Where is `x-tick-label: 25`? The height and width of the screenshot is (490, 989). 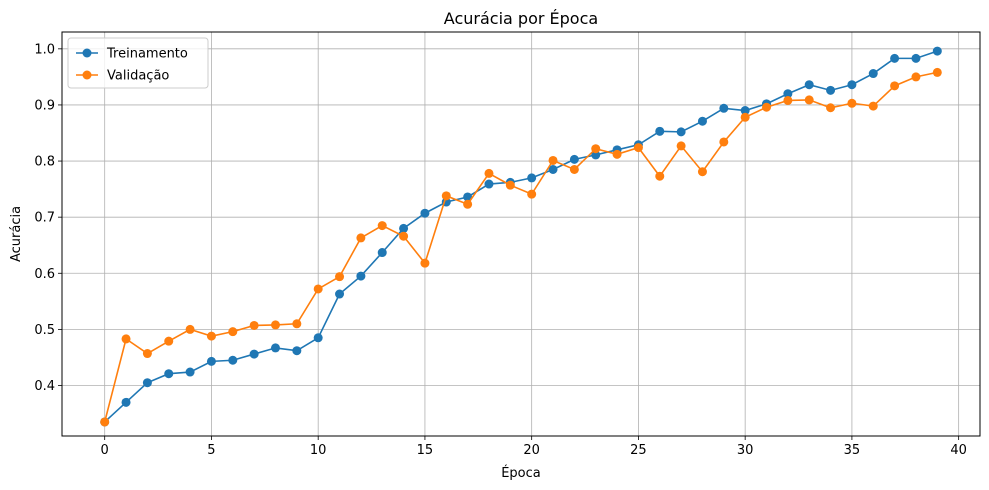
x-tick-label: 25 is located at coordinates (638, 450).